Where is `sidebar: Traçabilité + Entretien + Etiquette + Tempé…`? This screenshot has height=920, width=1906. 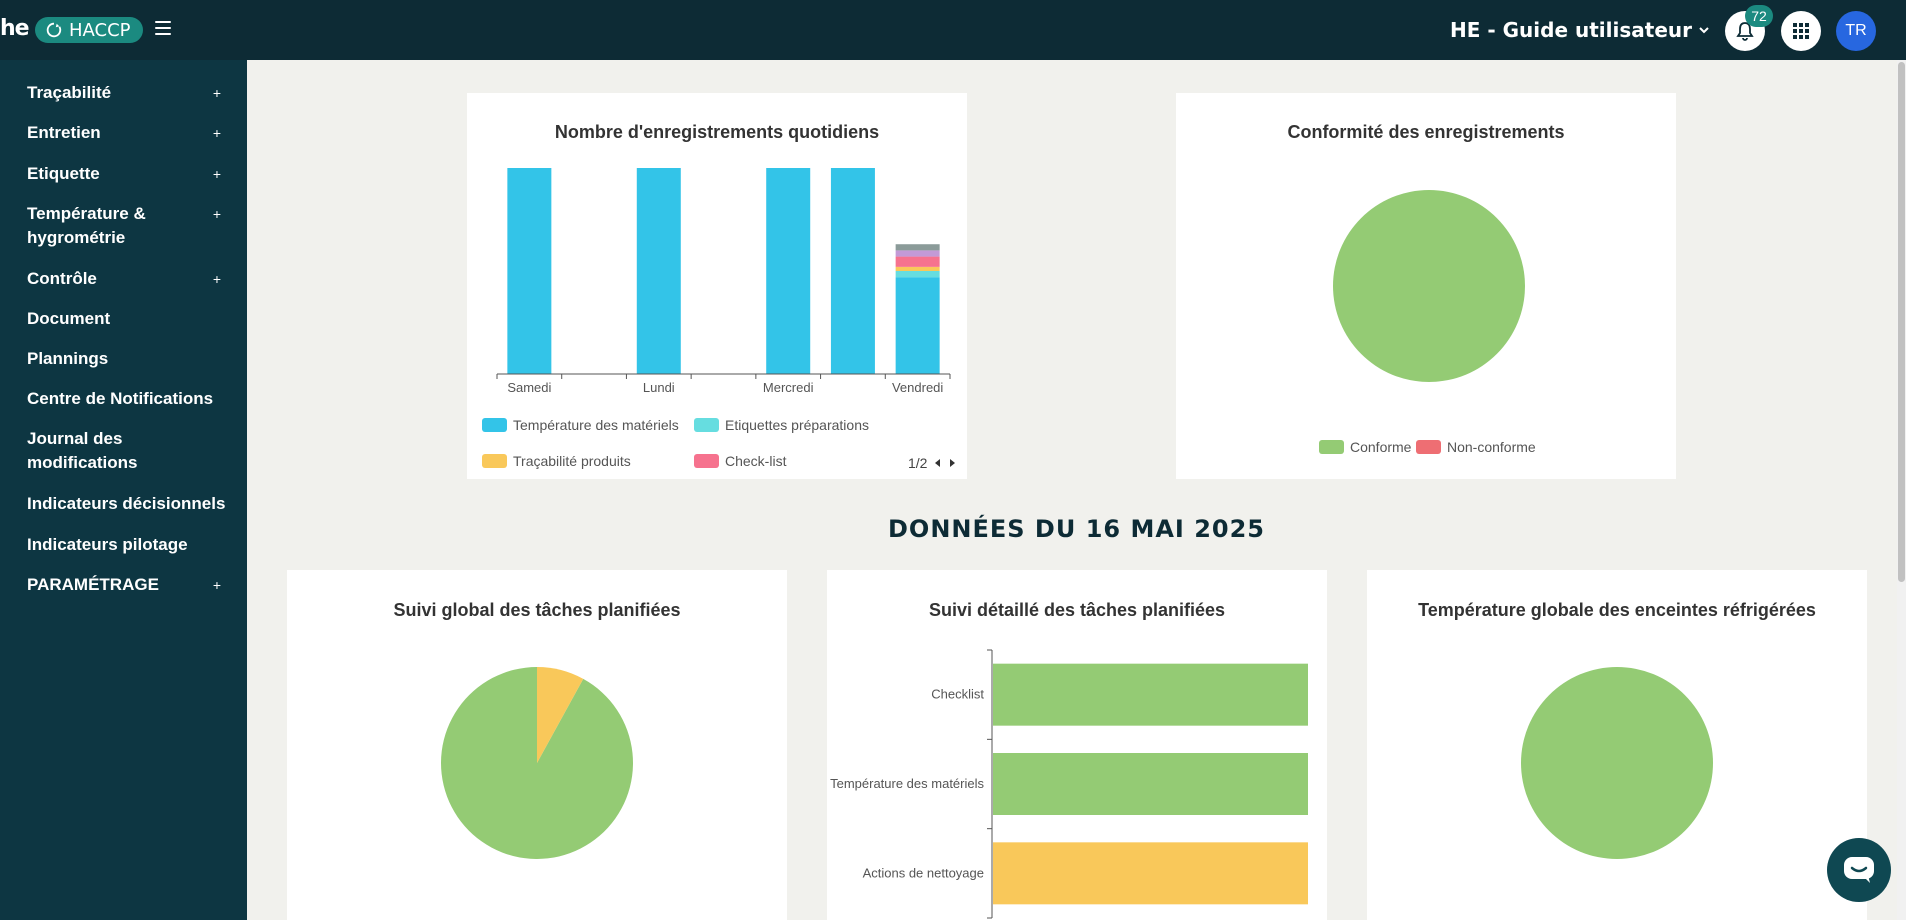 sidebar: Traçabilité + Entretien + Etiquette + Tempé… is located at coordinates (123, 490).